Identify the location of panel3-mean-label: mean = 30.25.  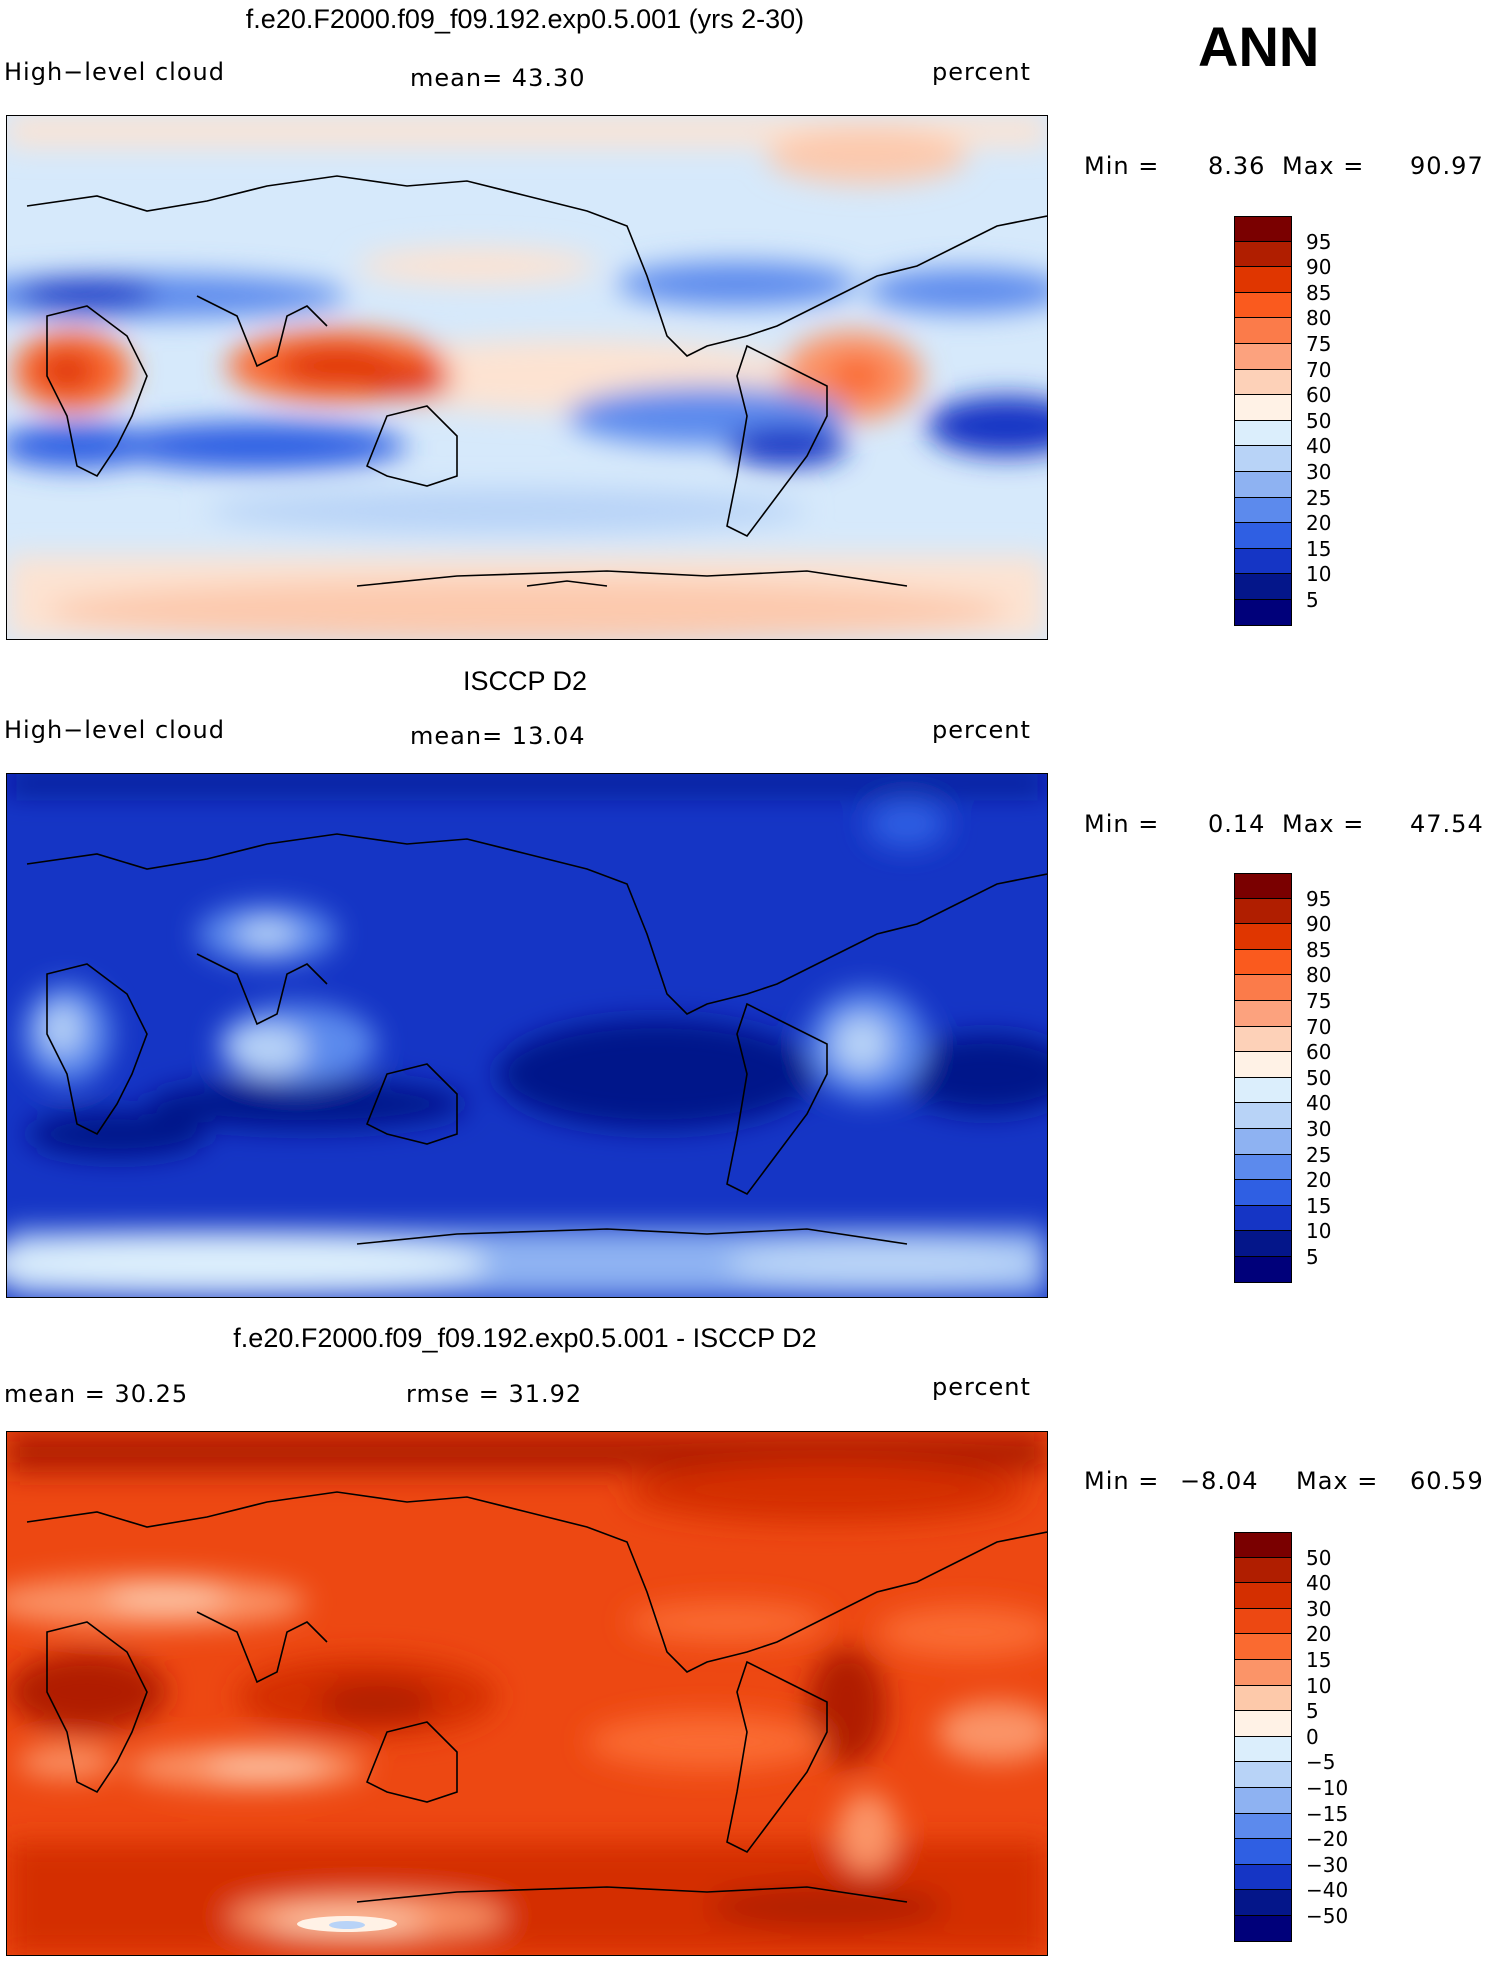
(96, 1394).